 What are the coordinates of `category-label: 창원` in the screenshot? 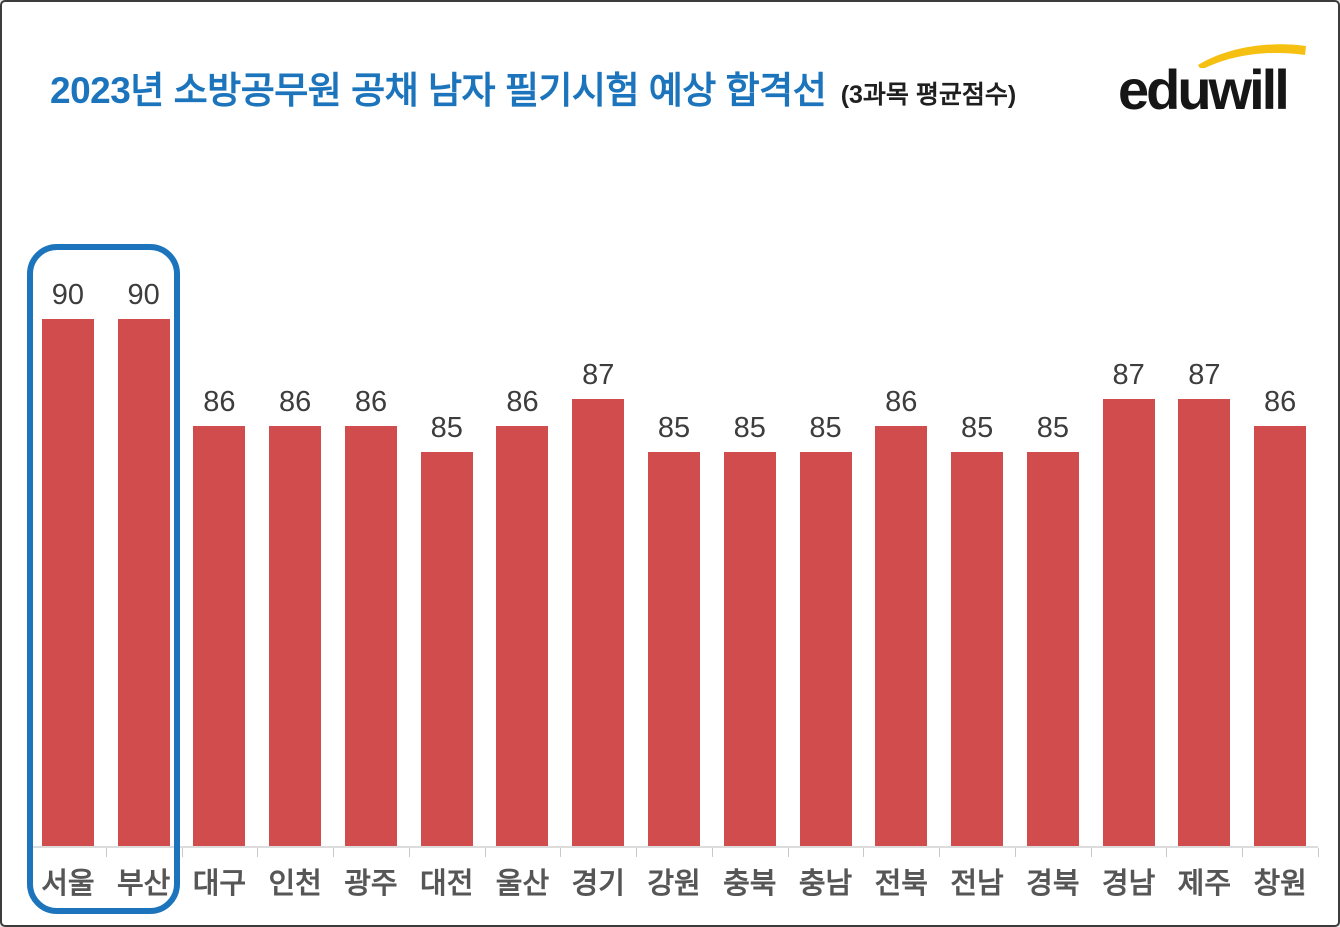 It's located at (1280, 884).